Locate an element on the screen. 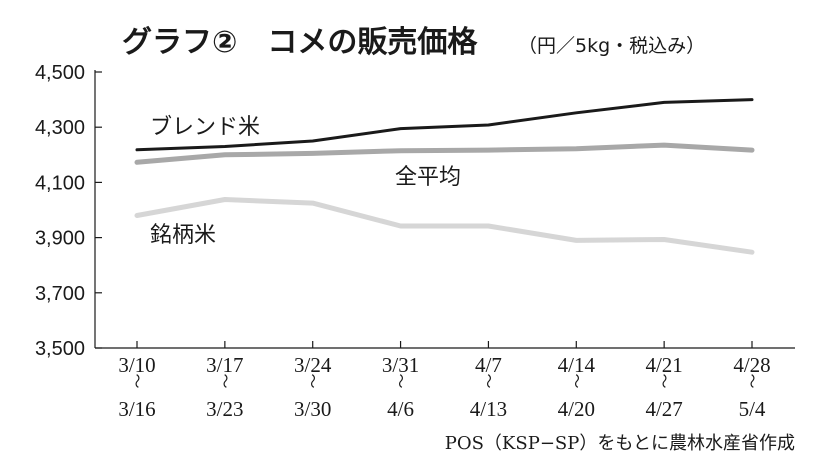 Image resolution: width=820 pixels, height=475 pixels. x-tick-label-end: 5/4 is located at coordinates (752, 409).